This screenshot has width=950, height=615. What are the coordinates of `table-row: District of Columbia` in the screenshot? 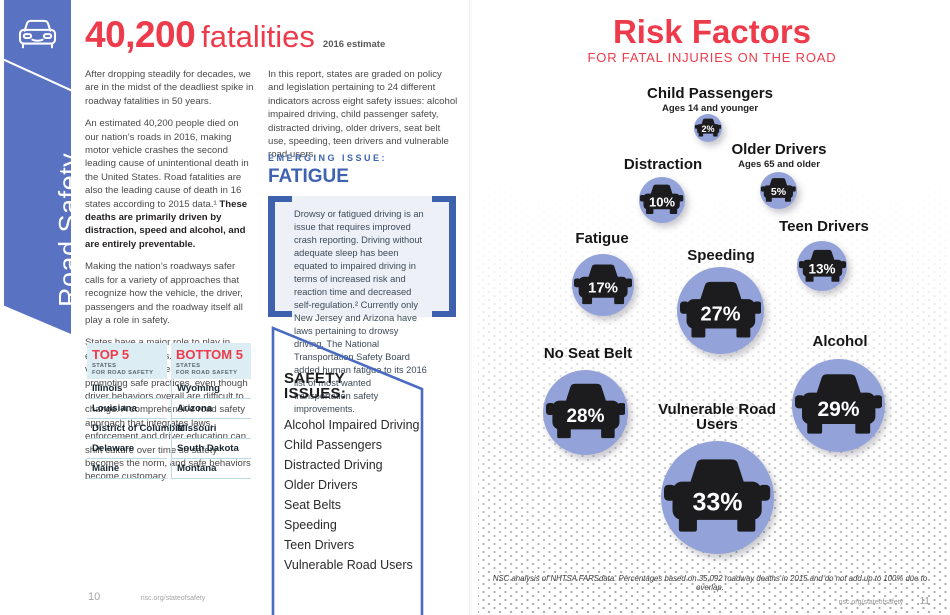 It's located at (135, 429).